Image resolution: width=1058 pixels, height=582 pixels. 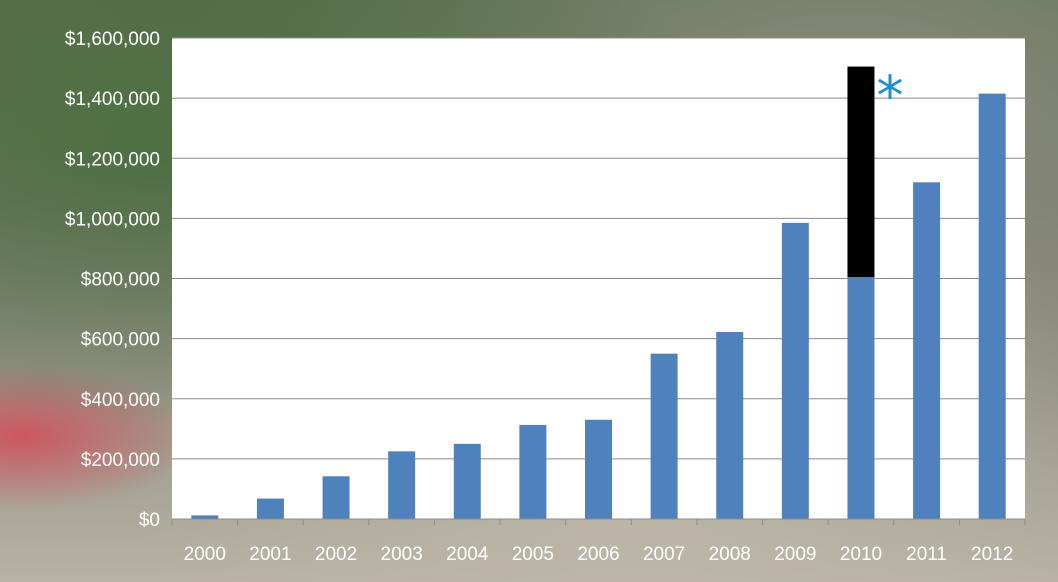 What do you see at coordinates (861, 171) in the screenshot?
I see `bar-segment-2010` at bounding box center [861, 171].